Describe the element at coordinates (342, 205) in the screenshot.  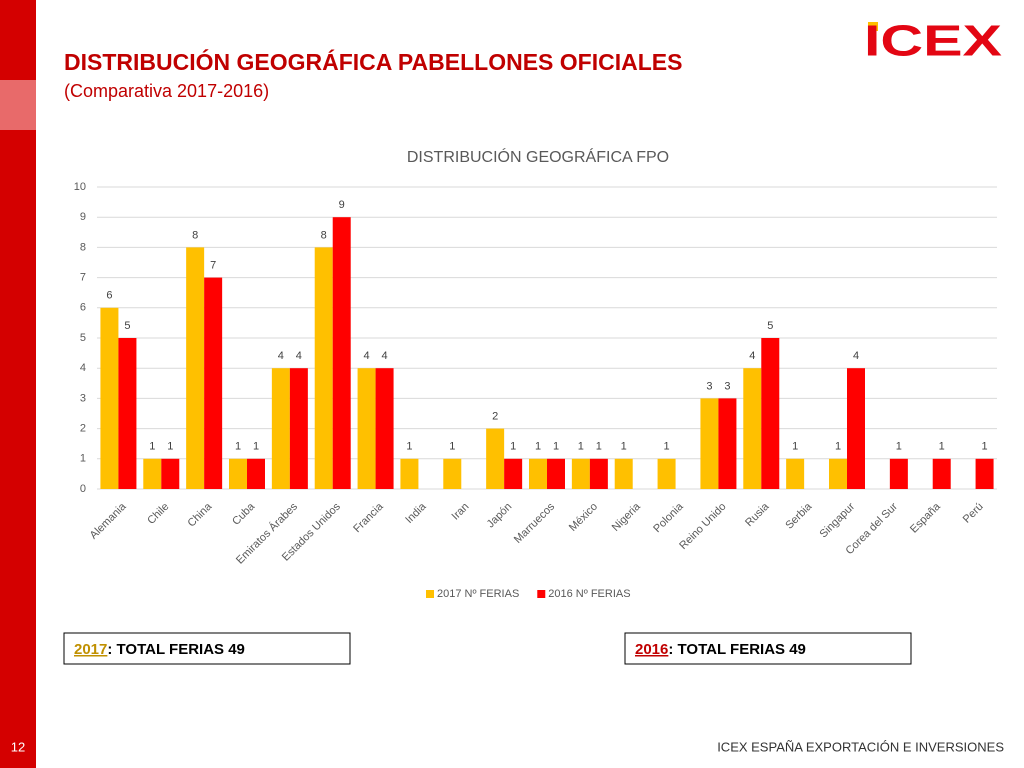
I see `data-label: 9` at that location.